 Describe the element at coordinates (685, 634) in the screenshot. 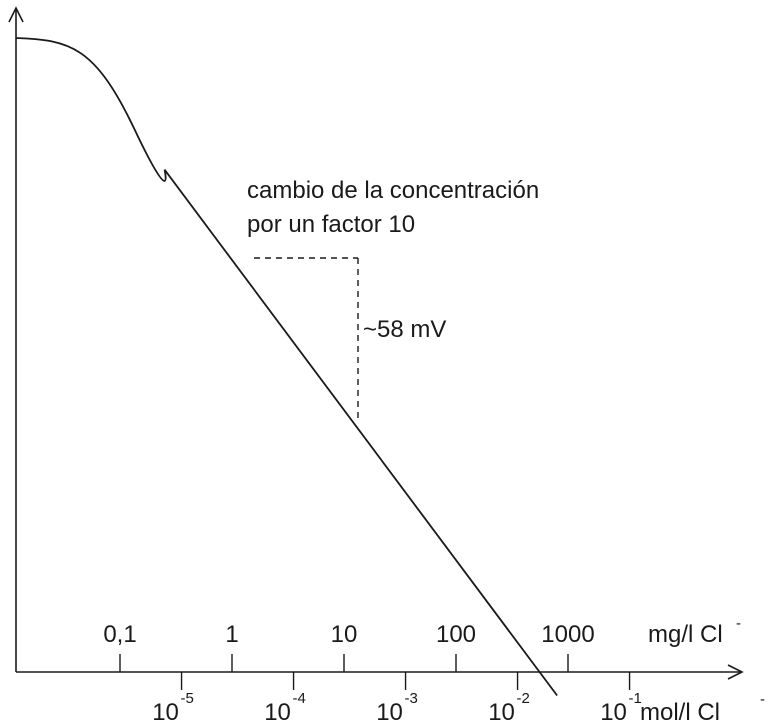

I see `x-unit-top: mg/l Cl` at that location.